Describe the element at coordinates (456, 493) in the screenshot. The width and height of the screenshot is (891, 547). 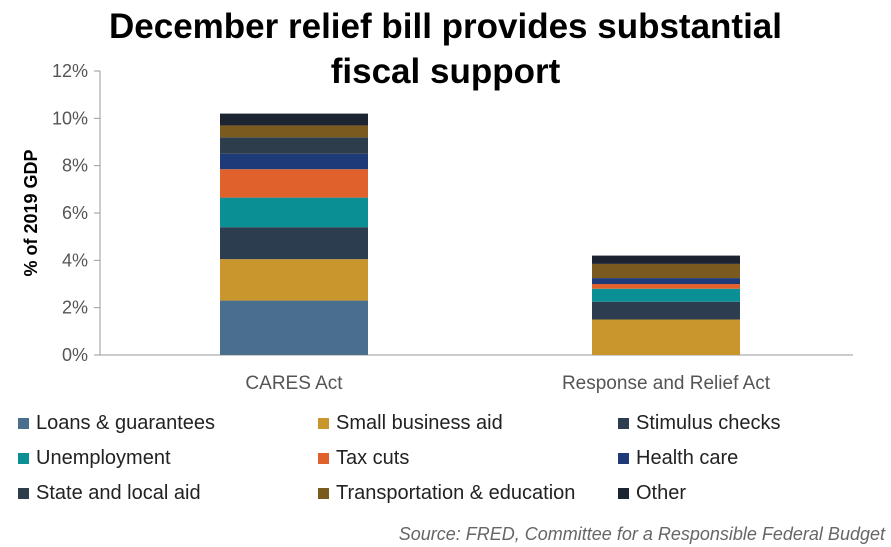
I see `legend-label: Transportation & education` at that location.